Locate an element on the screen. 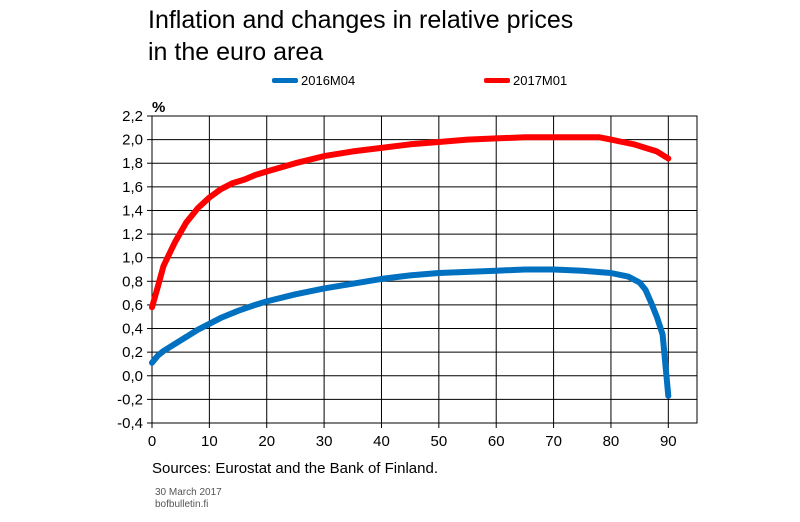 This screenshot has height=522, width=800. legend-label-2016m04: 2016M04 is located at coordinates (328, 80).